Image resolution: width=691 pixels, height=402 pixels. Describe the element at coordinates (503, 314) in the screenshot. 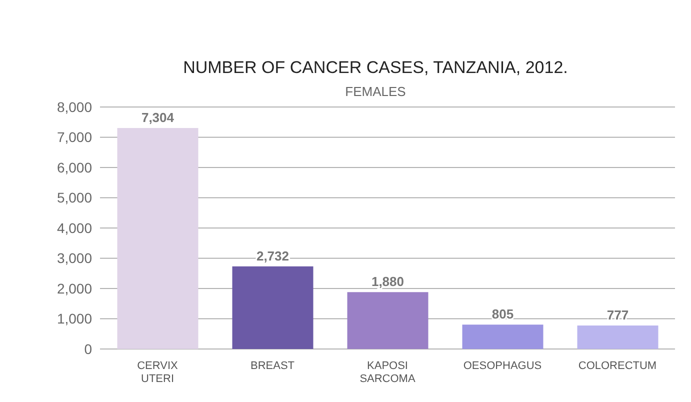

I see `data-label: 805` at that location.